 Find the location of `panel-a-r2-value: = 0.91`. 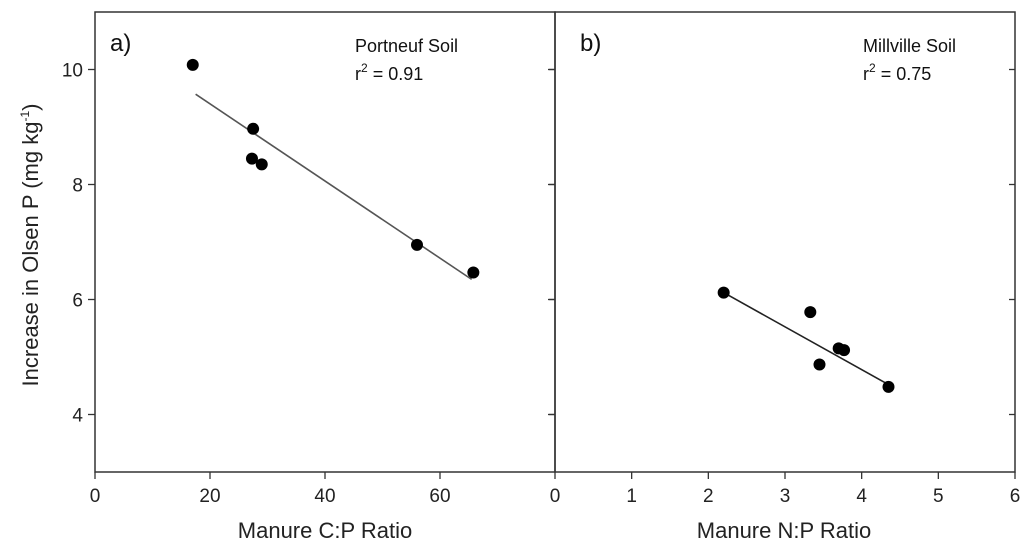

panel-a-r2-value: = 0.91 is located at coordinates (396, 74).